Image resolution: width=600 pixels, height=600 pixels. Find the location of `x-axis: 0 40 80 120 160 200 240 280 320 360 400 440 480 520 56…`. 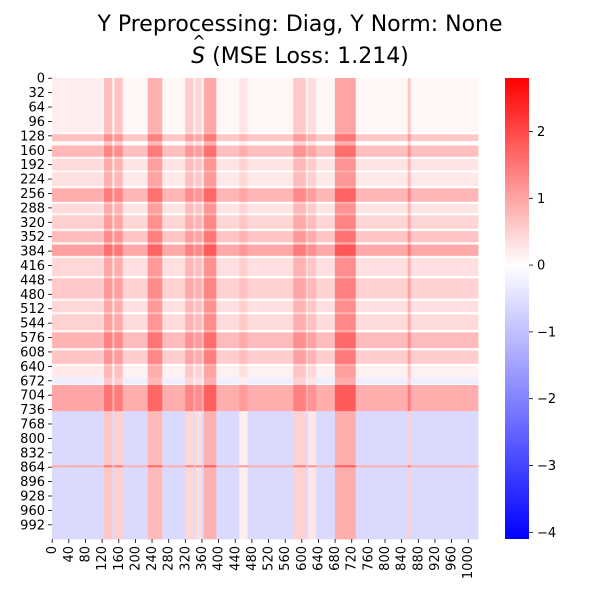

x-axis: 0 40 80 120 160 200 240 280 320 360 400 440 480 520 56… is located at coordinates (260, 559).